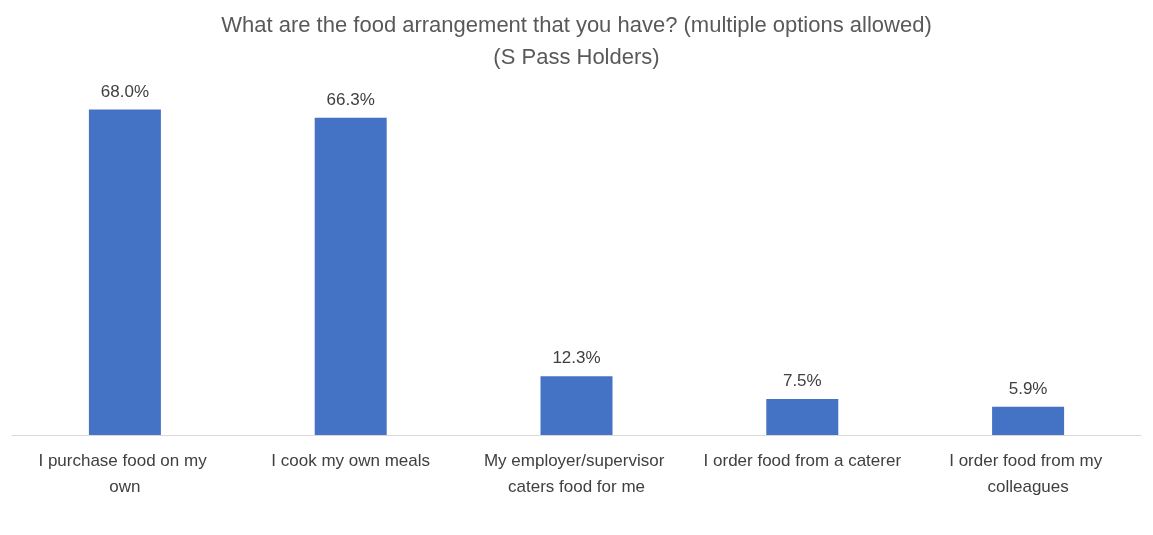  Describe the element at coordinates (124, 91) in the screenshot. I see `data-label: 68.0%` at that location.